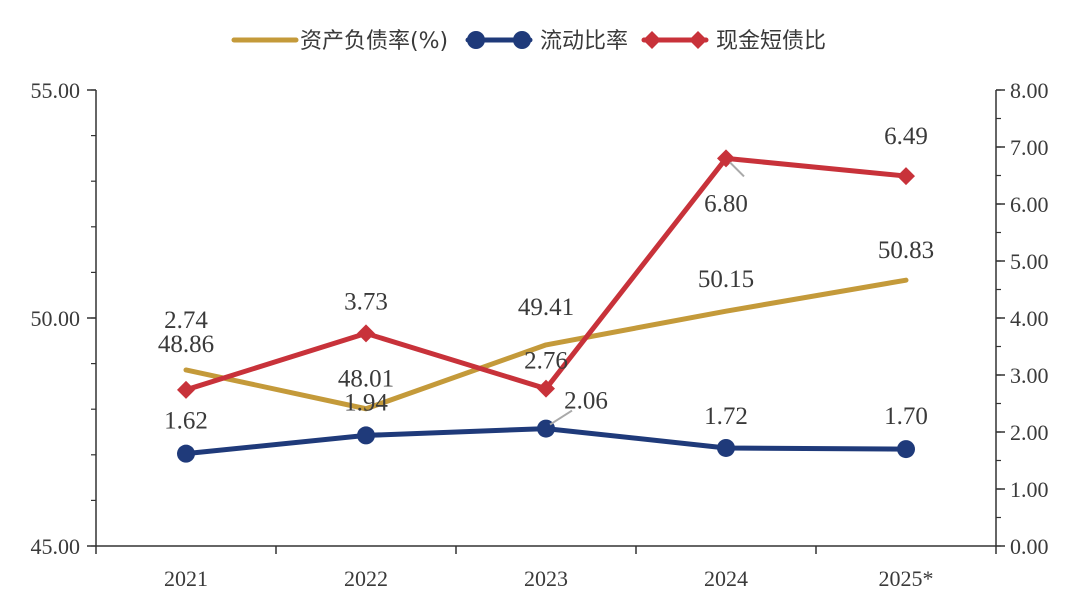  What do you see at coordinates (1029, 432) in the screenshot?
I see `y-right-tick-label: 2.00` at bounding box center [1029, 432].